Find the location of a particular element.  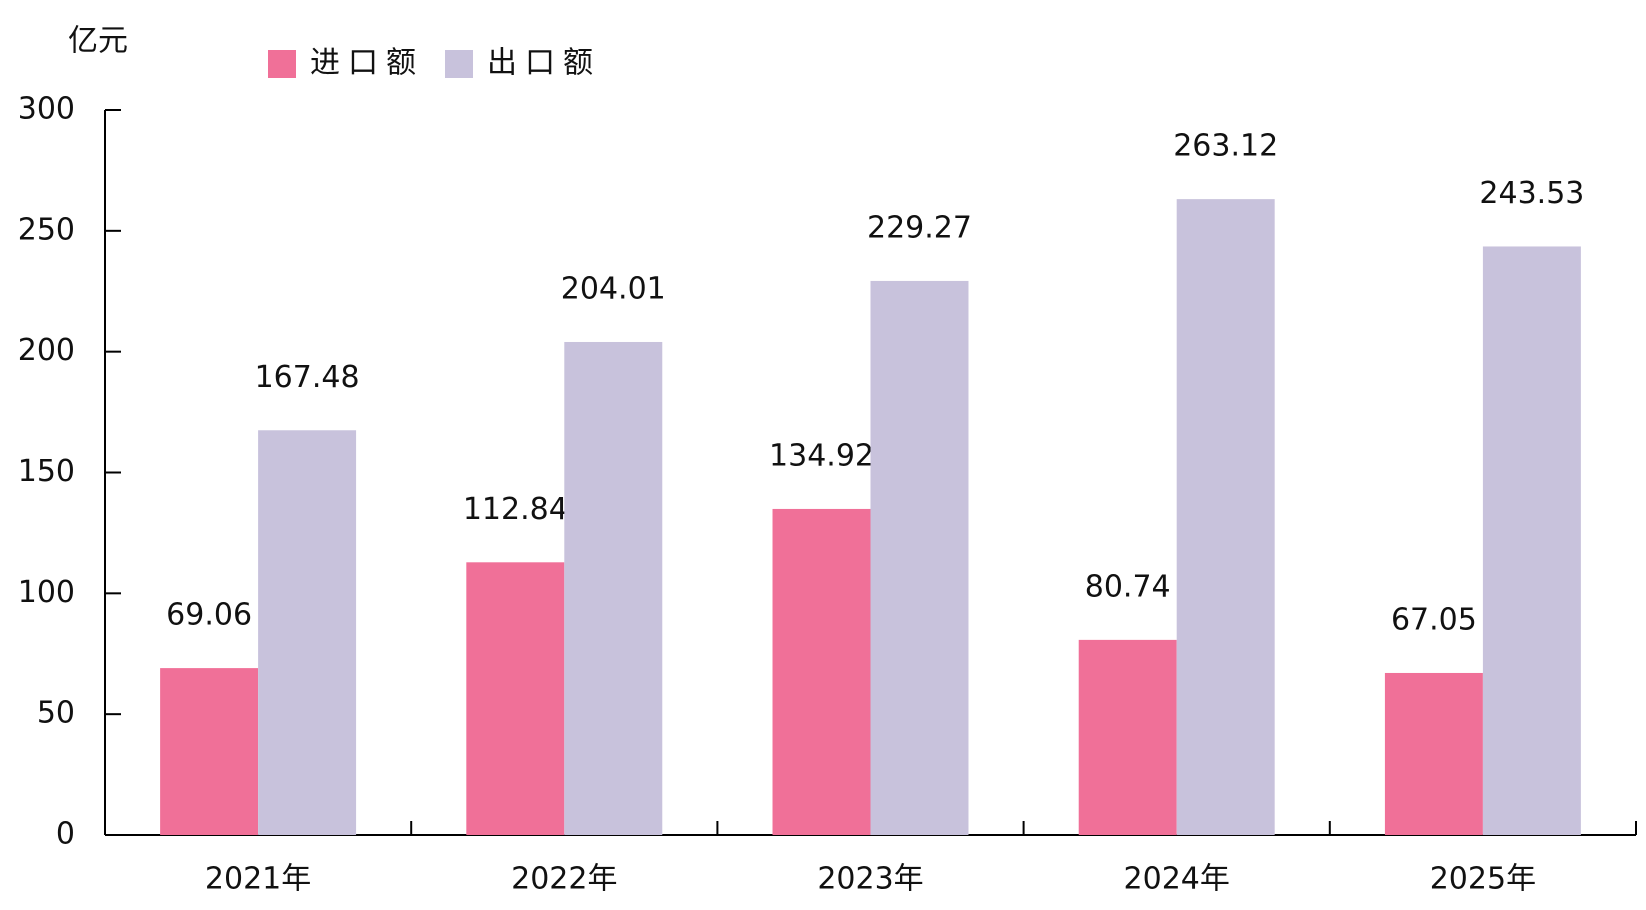

x-tick-label: 2022年 is located at coordinates (564, 879).